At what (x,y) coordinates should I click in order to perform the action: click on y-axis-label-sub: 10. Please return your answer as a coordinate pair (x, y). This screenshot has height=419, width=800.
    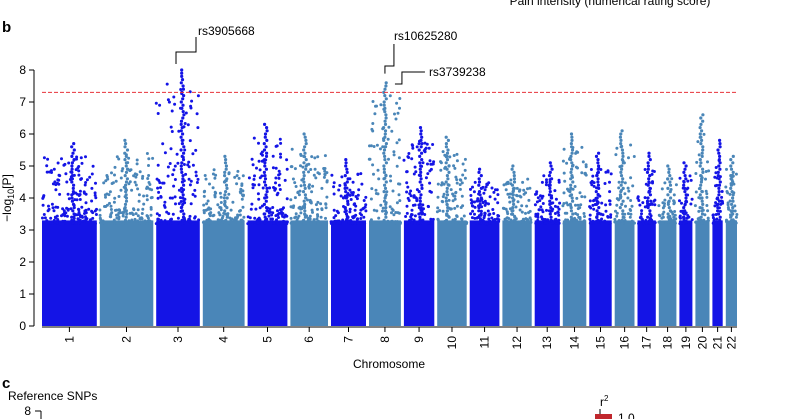
    Looking at the image, I should click on (11, 194).